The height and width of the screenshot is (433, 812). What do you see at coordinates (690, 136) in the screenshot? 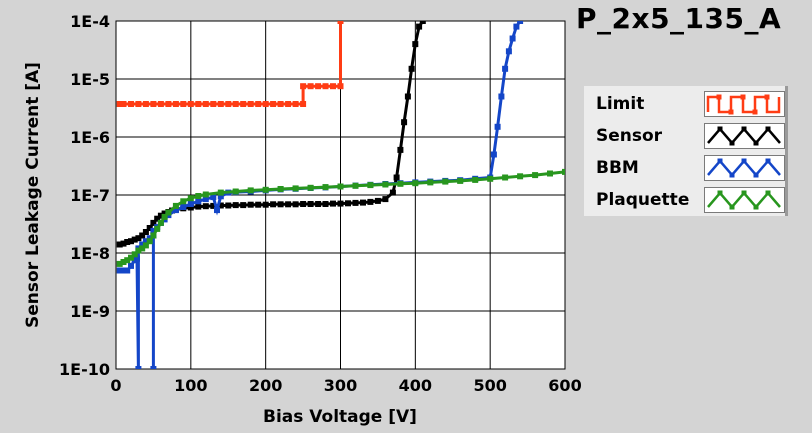
I see `legend-item-sensor: Sensor` at bounding box center [690, 136].